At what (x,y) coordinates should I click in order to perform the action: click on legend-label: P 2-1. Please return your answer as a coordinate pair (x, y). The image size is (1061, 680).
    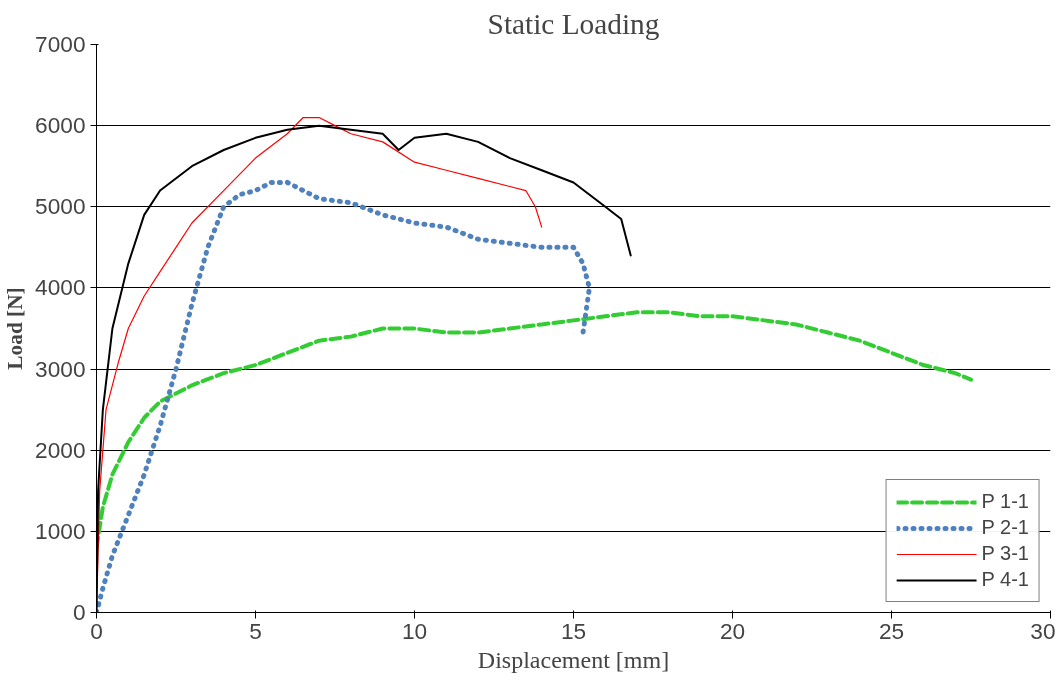
    Looking at the image, I should click on (1005, 527).